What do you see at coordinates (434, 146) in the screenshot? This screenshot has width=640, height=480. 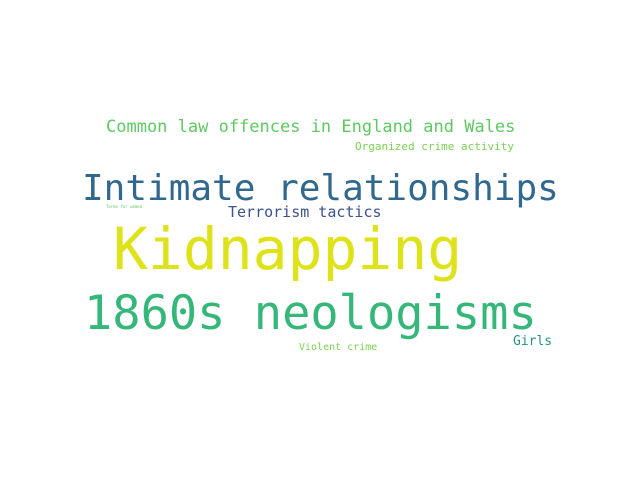 I see `word-organized-crime: Organized crime activity` at bounding box center [434, 146].